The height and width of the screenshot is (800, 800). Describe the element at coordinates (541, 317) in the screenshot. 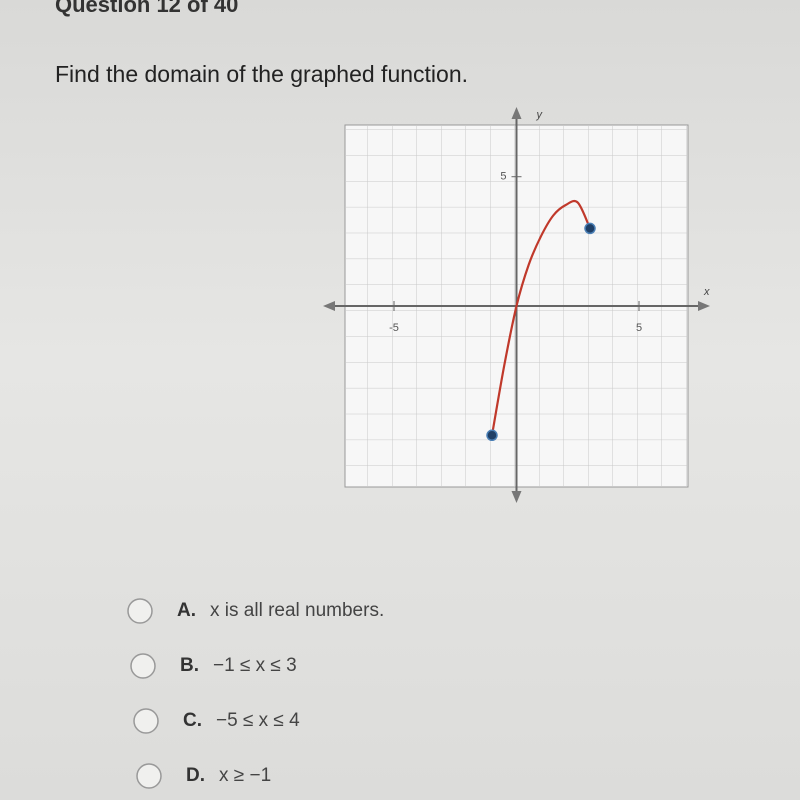

I see `curve` at that location.